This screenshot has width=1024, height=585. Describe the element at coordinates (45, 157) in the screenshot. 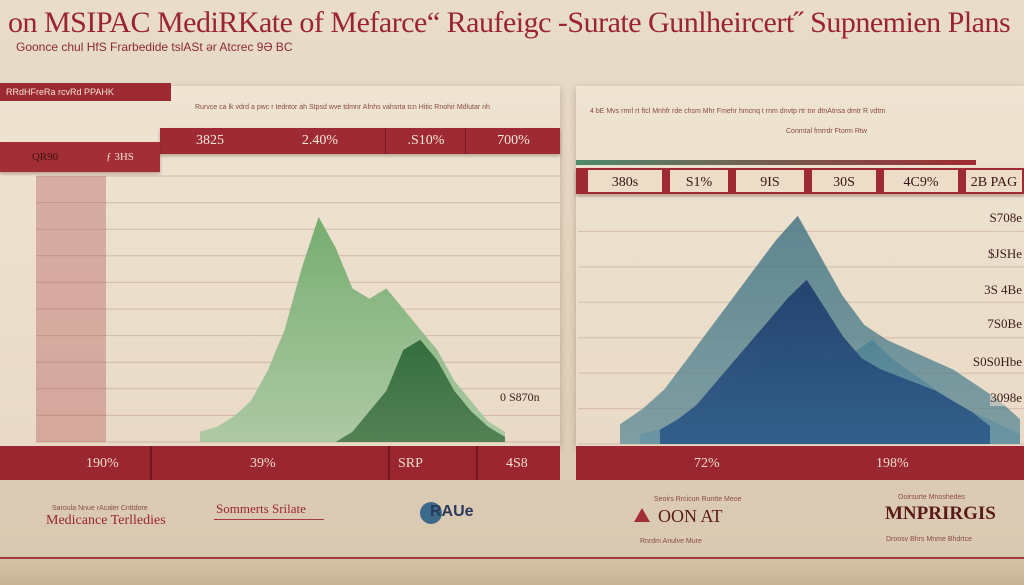

I see `left-tab-label: QR90` at that location.